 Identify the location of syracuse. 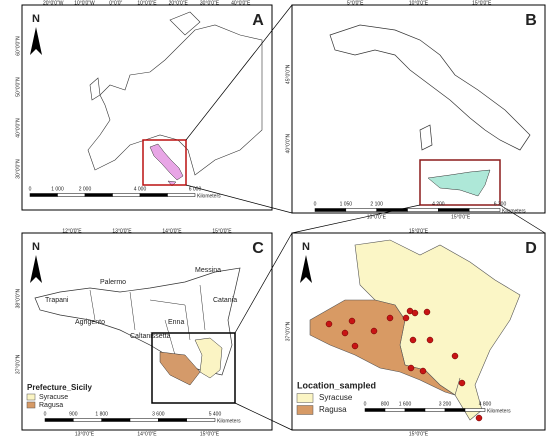
(208, 358).